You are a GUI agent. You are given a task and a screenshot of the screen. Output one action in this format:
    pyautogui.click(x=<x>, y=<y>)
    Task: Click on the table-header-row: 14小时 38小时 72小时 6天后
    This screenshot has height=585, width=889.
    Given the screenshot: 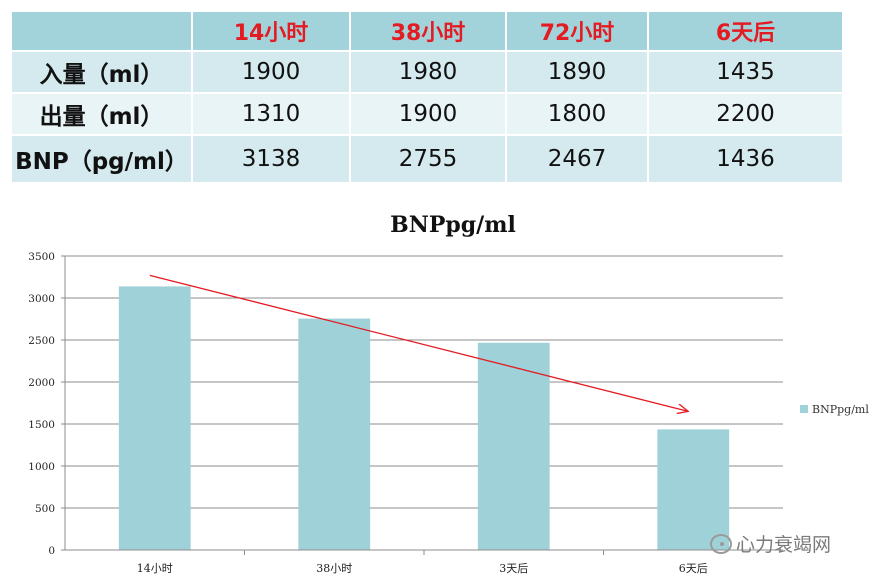 What is the action you would take?
    pyautogui.click(x=428, y=32)
    